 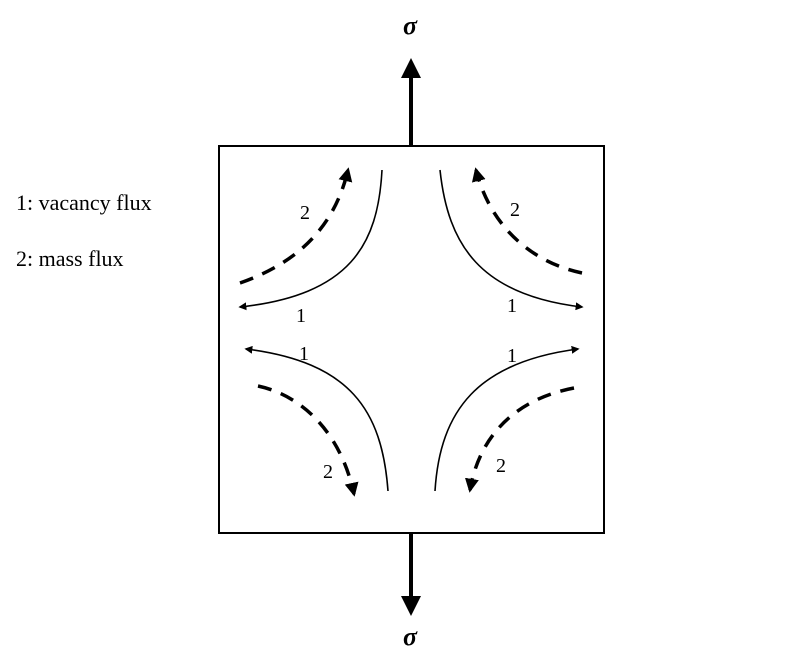 I want to click on label-2-bottom-left: 2, so click(x=328, y=472).